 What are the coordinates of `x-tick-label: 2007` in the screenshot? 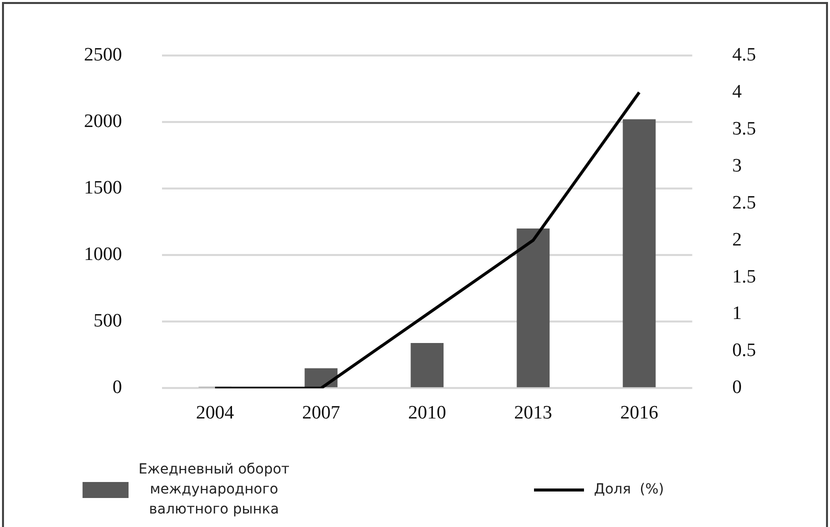 It's located at (321, 413).